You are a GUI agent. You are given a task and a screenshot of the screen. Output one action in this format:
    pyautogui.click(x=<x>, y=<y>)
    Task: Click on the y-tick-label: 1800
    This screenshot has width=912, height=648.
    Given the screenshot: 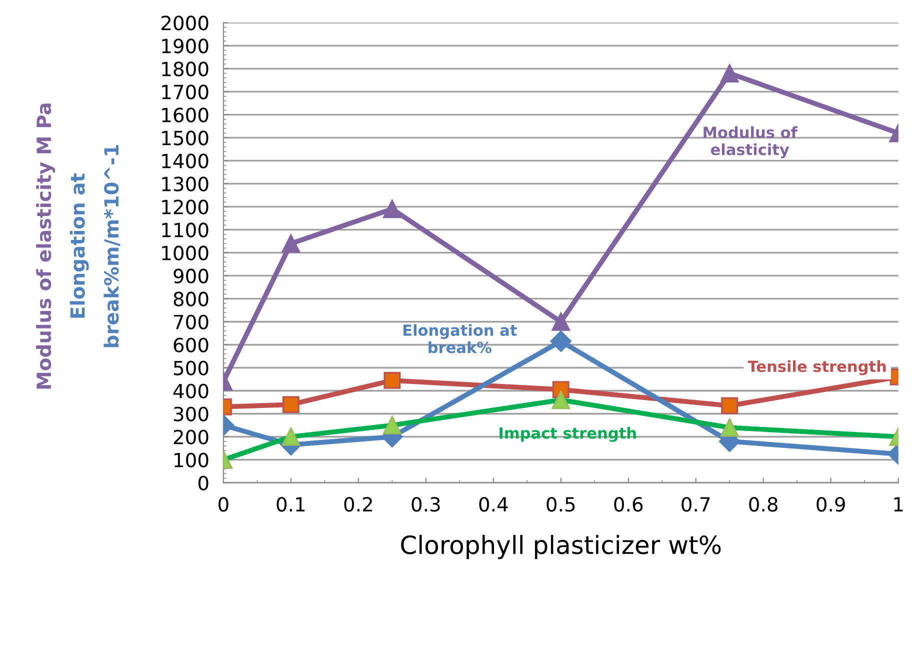 What is the action you would take?
    pyautogui.click(x=185, y=69)
    